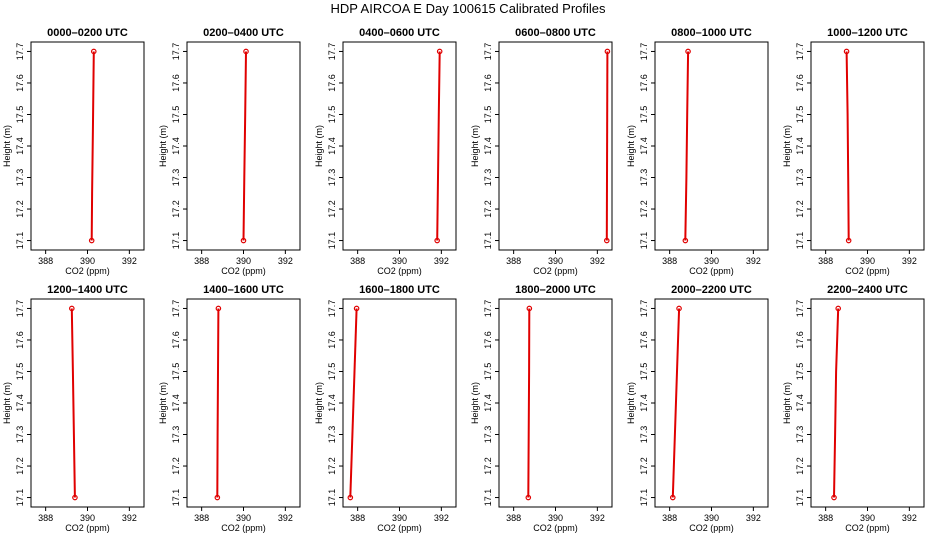 The height and width of the screenshot is (540, 936). Describe the element at coordinates (399, 33) in the screenshot. I see `panel-title: 0400–0600 UTC` at that location.